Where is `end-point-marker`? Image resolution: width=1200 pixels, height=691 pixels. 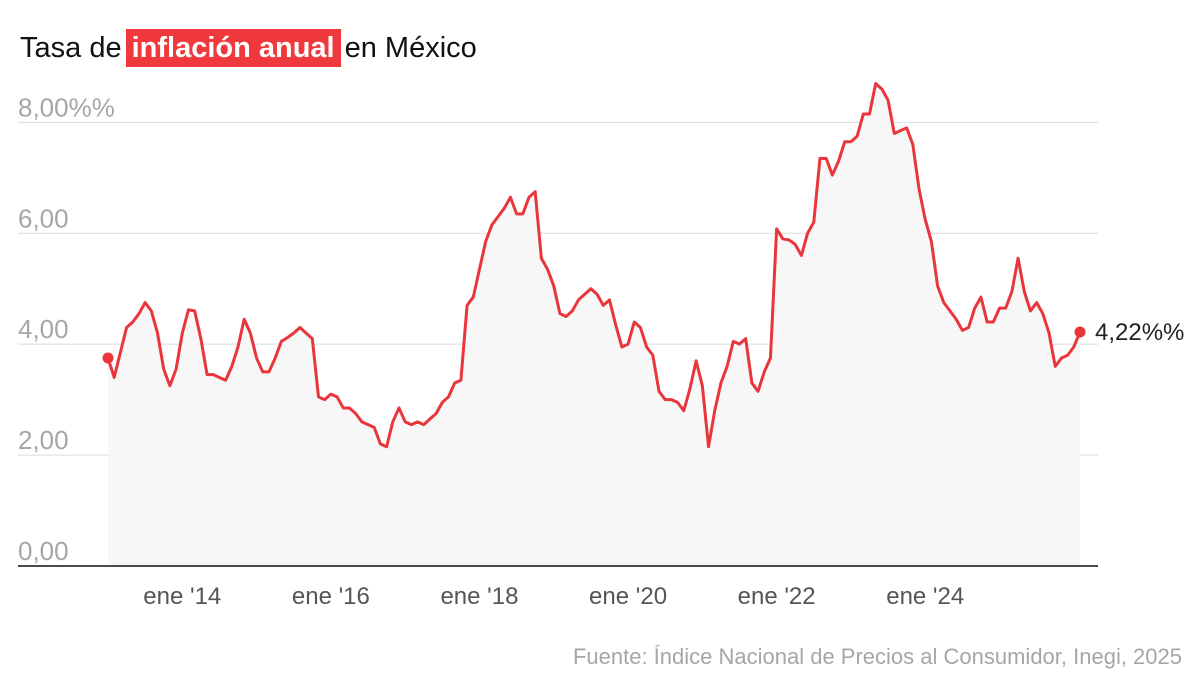
end-point-marker is located at coordinates (1080, 332).